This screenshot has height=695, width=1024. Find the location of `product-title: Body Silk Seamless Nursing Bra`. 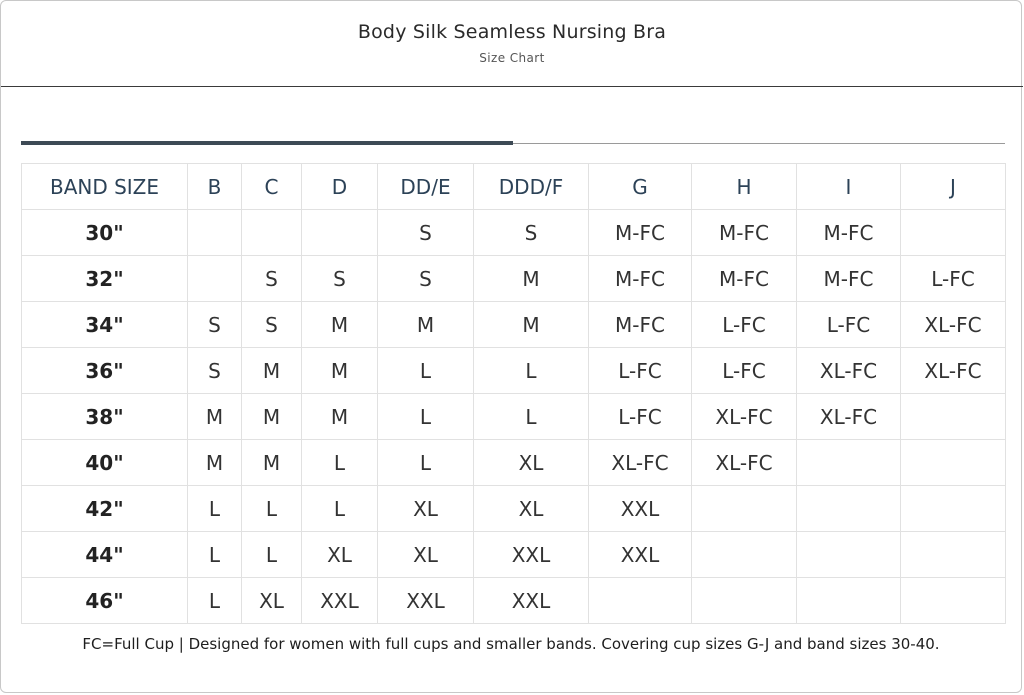

product-title: Body Silk Seamless Nursing Bra is located at coordinates (512, 32).